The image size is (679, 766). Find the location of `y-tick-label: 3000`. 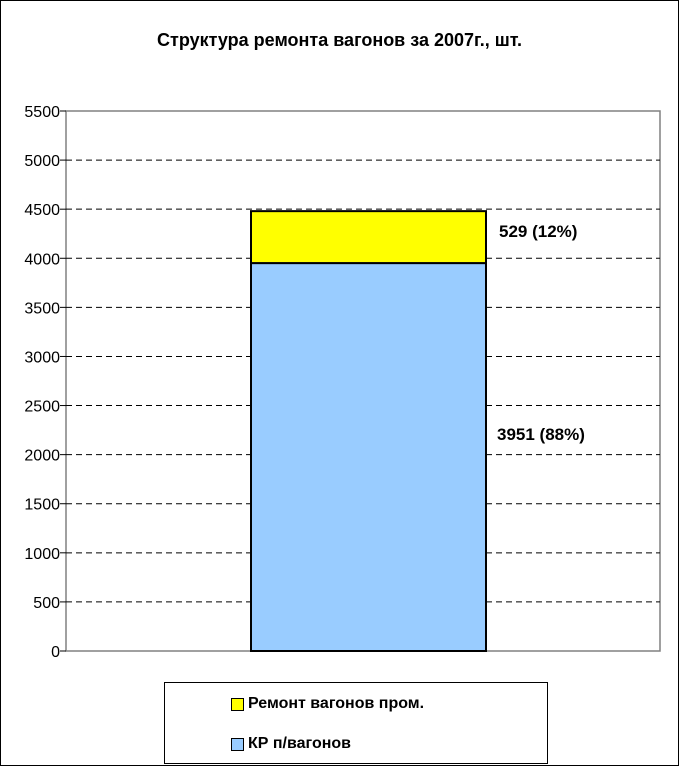

y-tick-label: 3000 is located at coordinates (42, 357).